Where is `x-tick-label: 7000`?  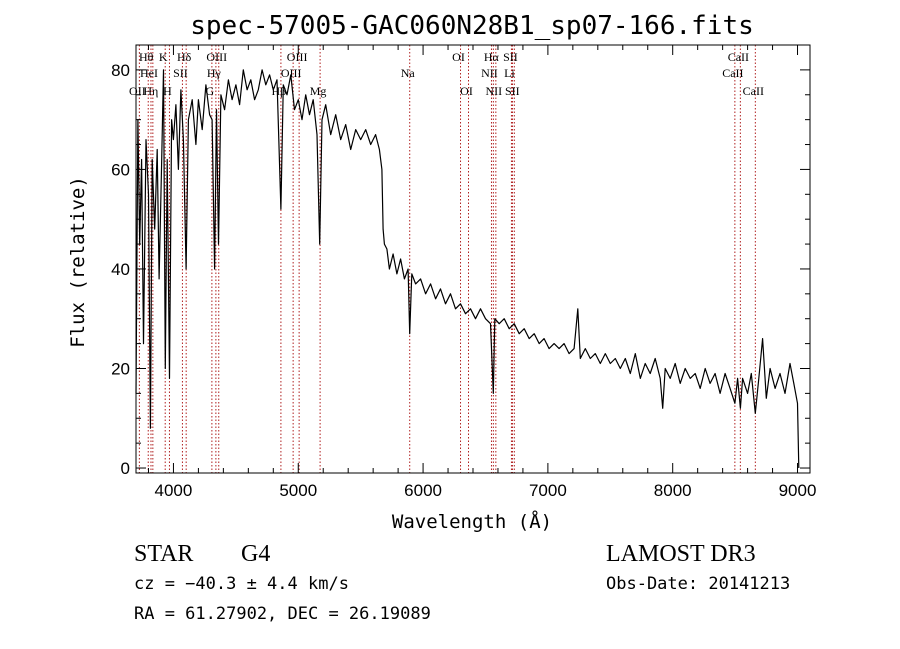 x-tick-label: 7000 is located at coordinates (548, 490).